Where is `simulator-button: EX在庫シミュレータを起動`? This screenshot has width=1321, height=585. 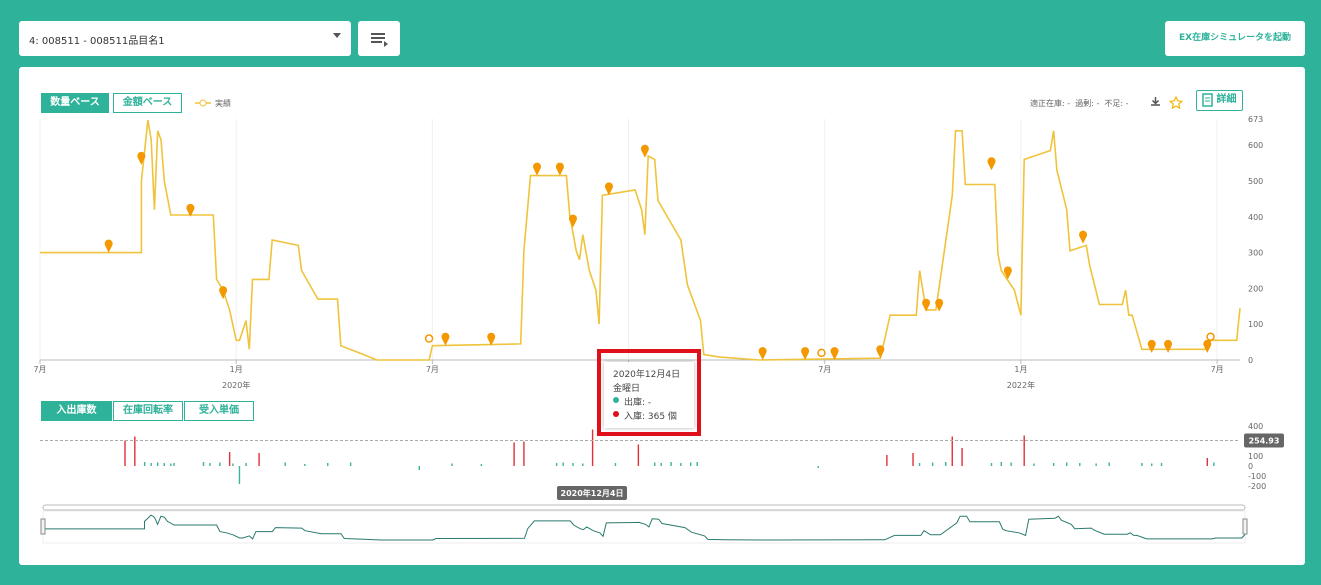 simulator-button: EX在庫シミュレータを起動 is located at coordinates (1235, 38).